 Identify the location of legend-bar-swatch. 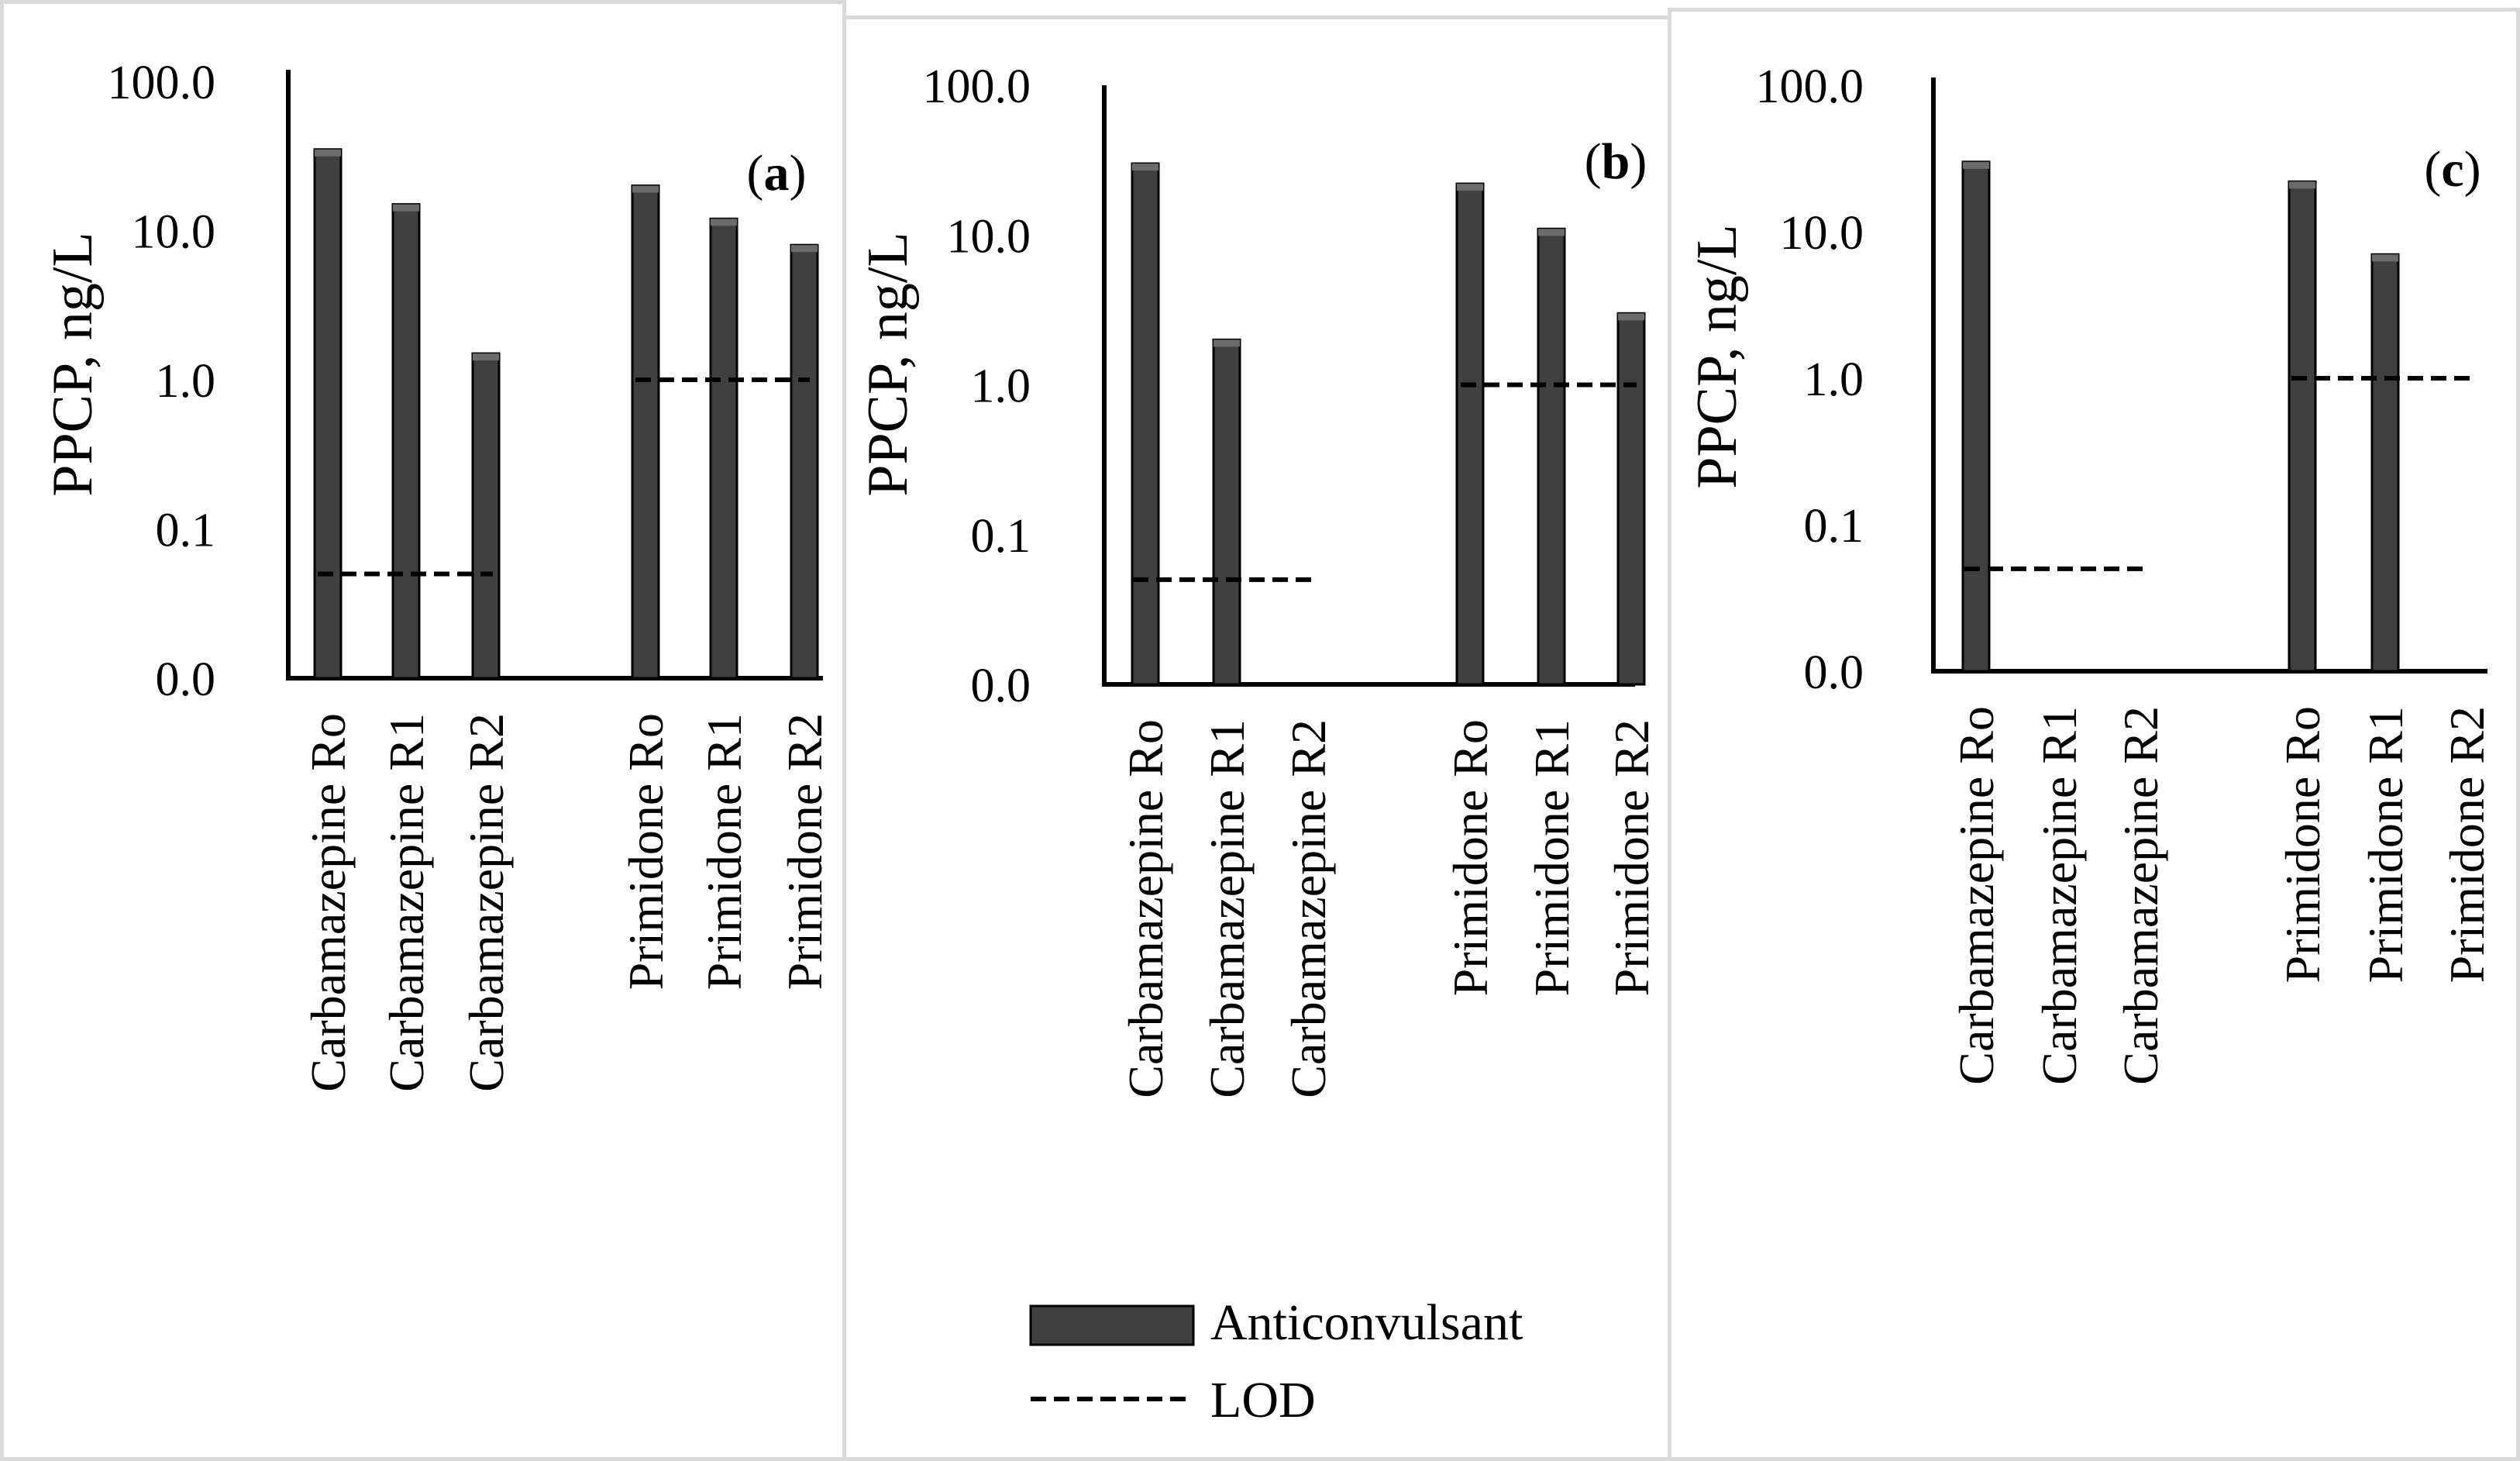
(1112, 1325).